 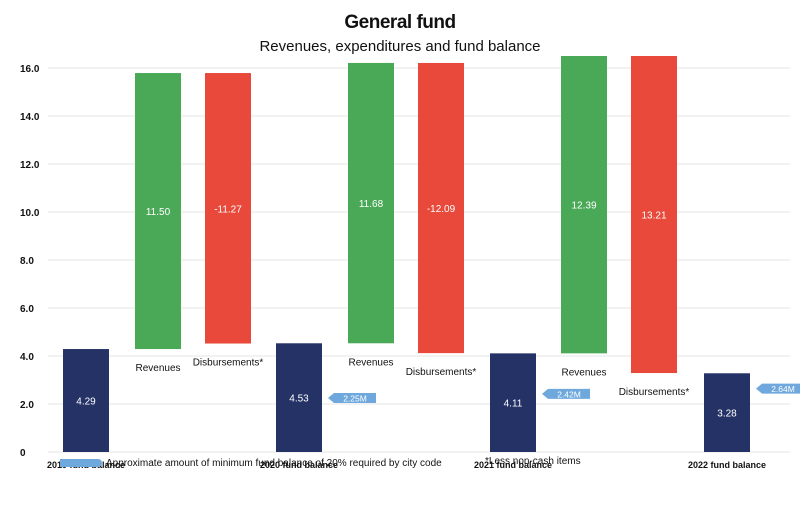 I want to click on x-category-label: 2020 fund balance, so click(x=299, y=465).